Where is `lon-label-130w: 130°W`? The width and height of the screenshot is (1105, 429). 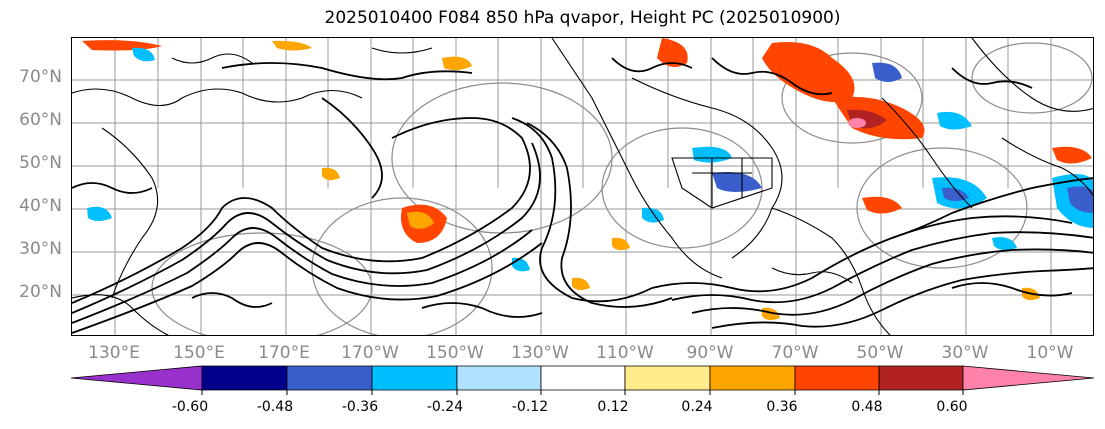
lon-label-130w: 130°W is located at coordinates (540, 353).